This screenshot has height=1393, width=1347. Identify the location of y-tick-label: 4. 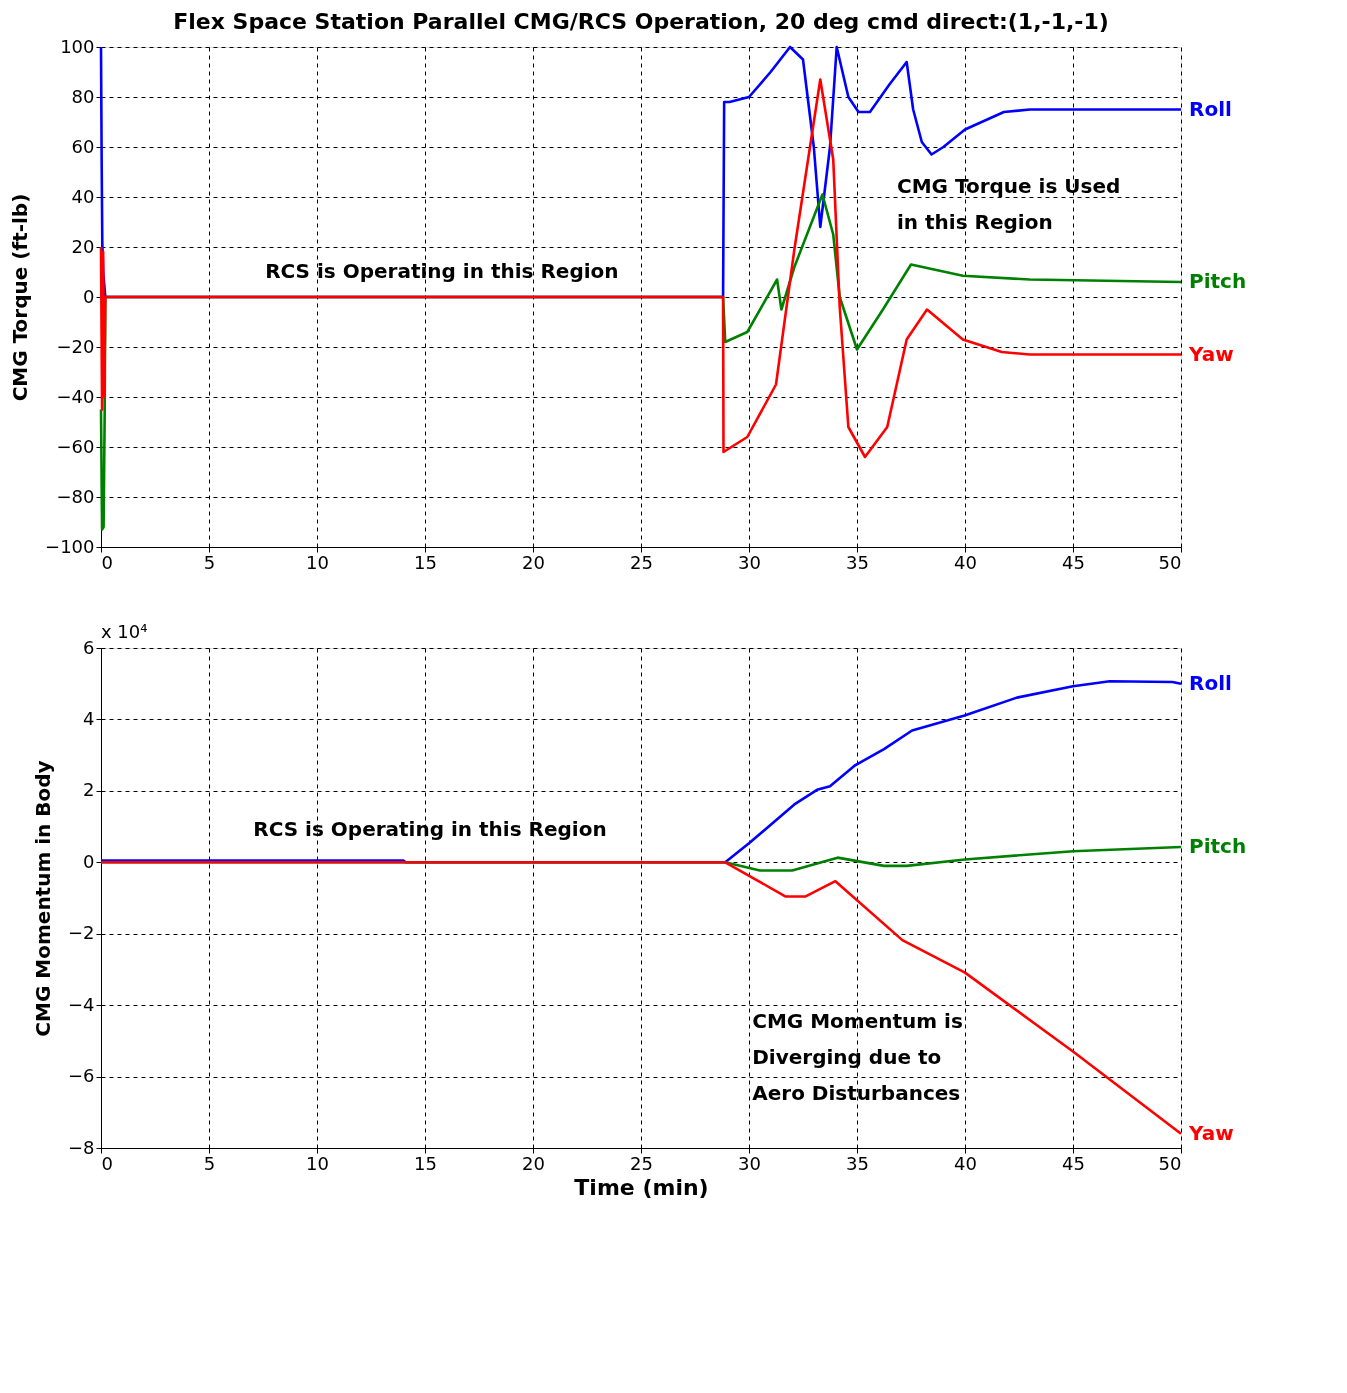
(89, 718).